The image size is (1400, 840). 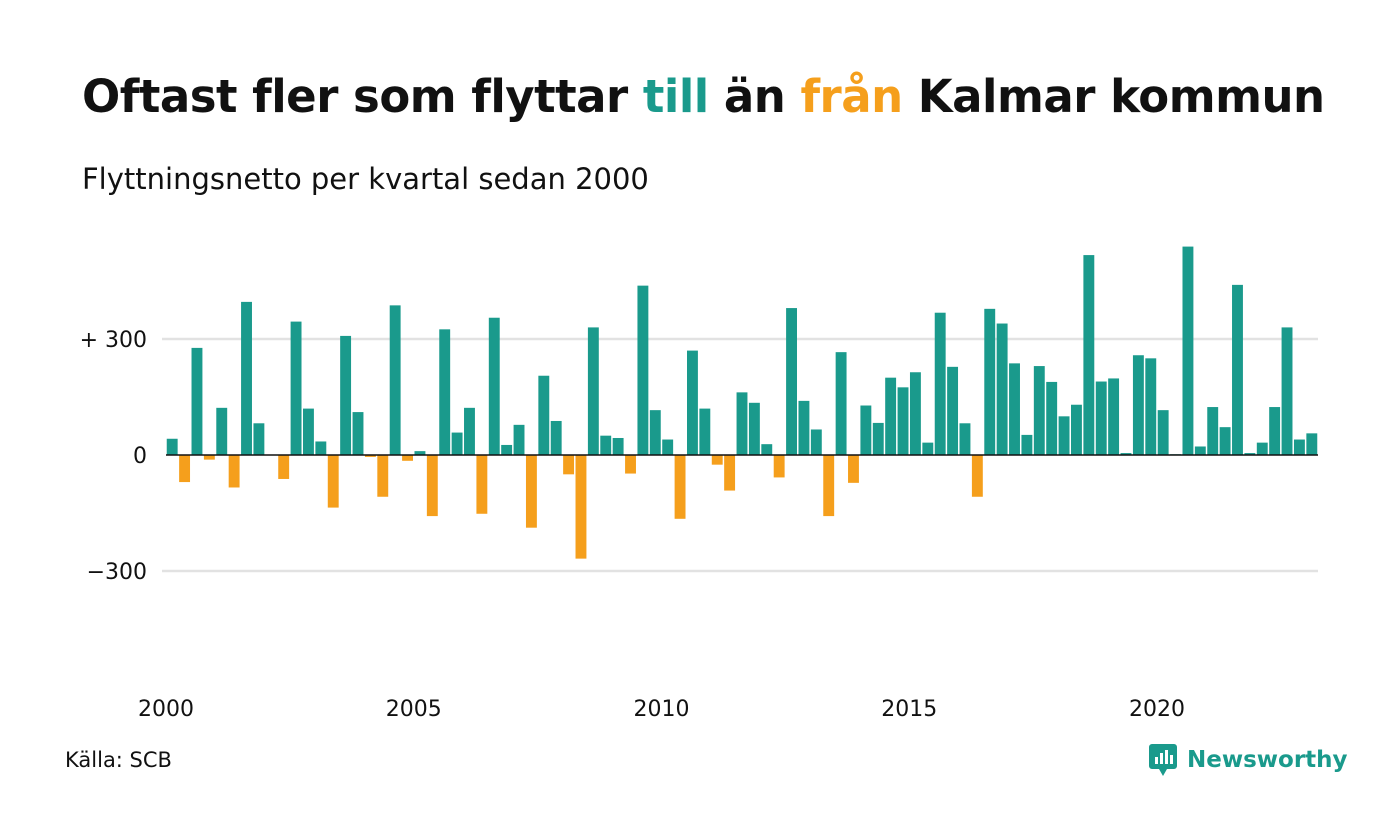 I want to click on brand-name: Newsworthy, so click(x=1267, y=760).